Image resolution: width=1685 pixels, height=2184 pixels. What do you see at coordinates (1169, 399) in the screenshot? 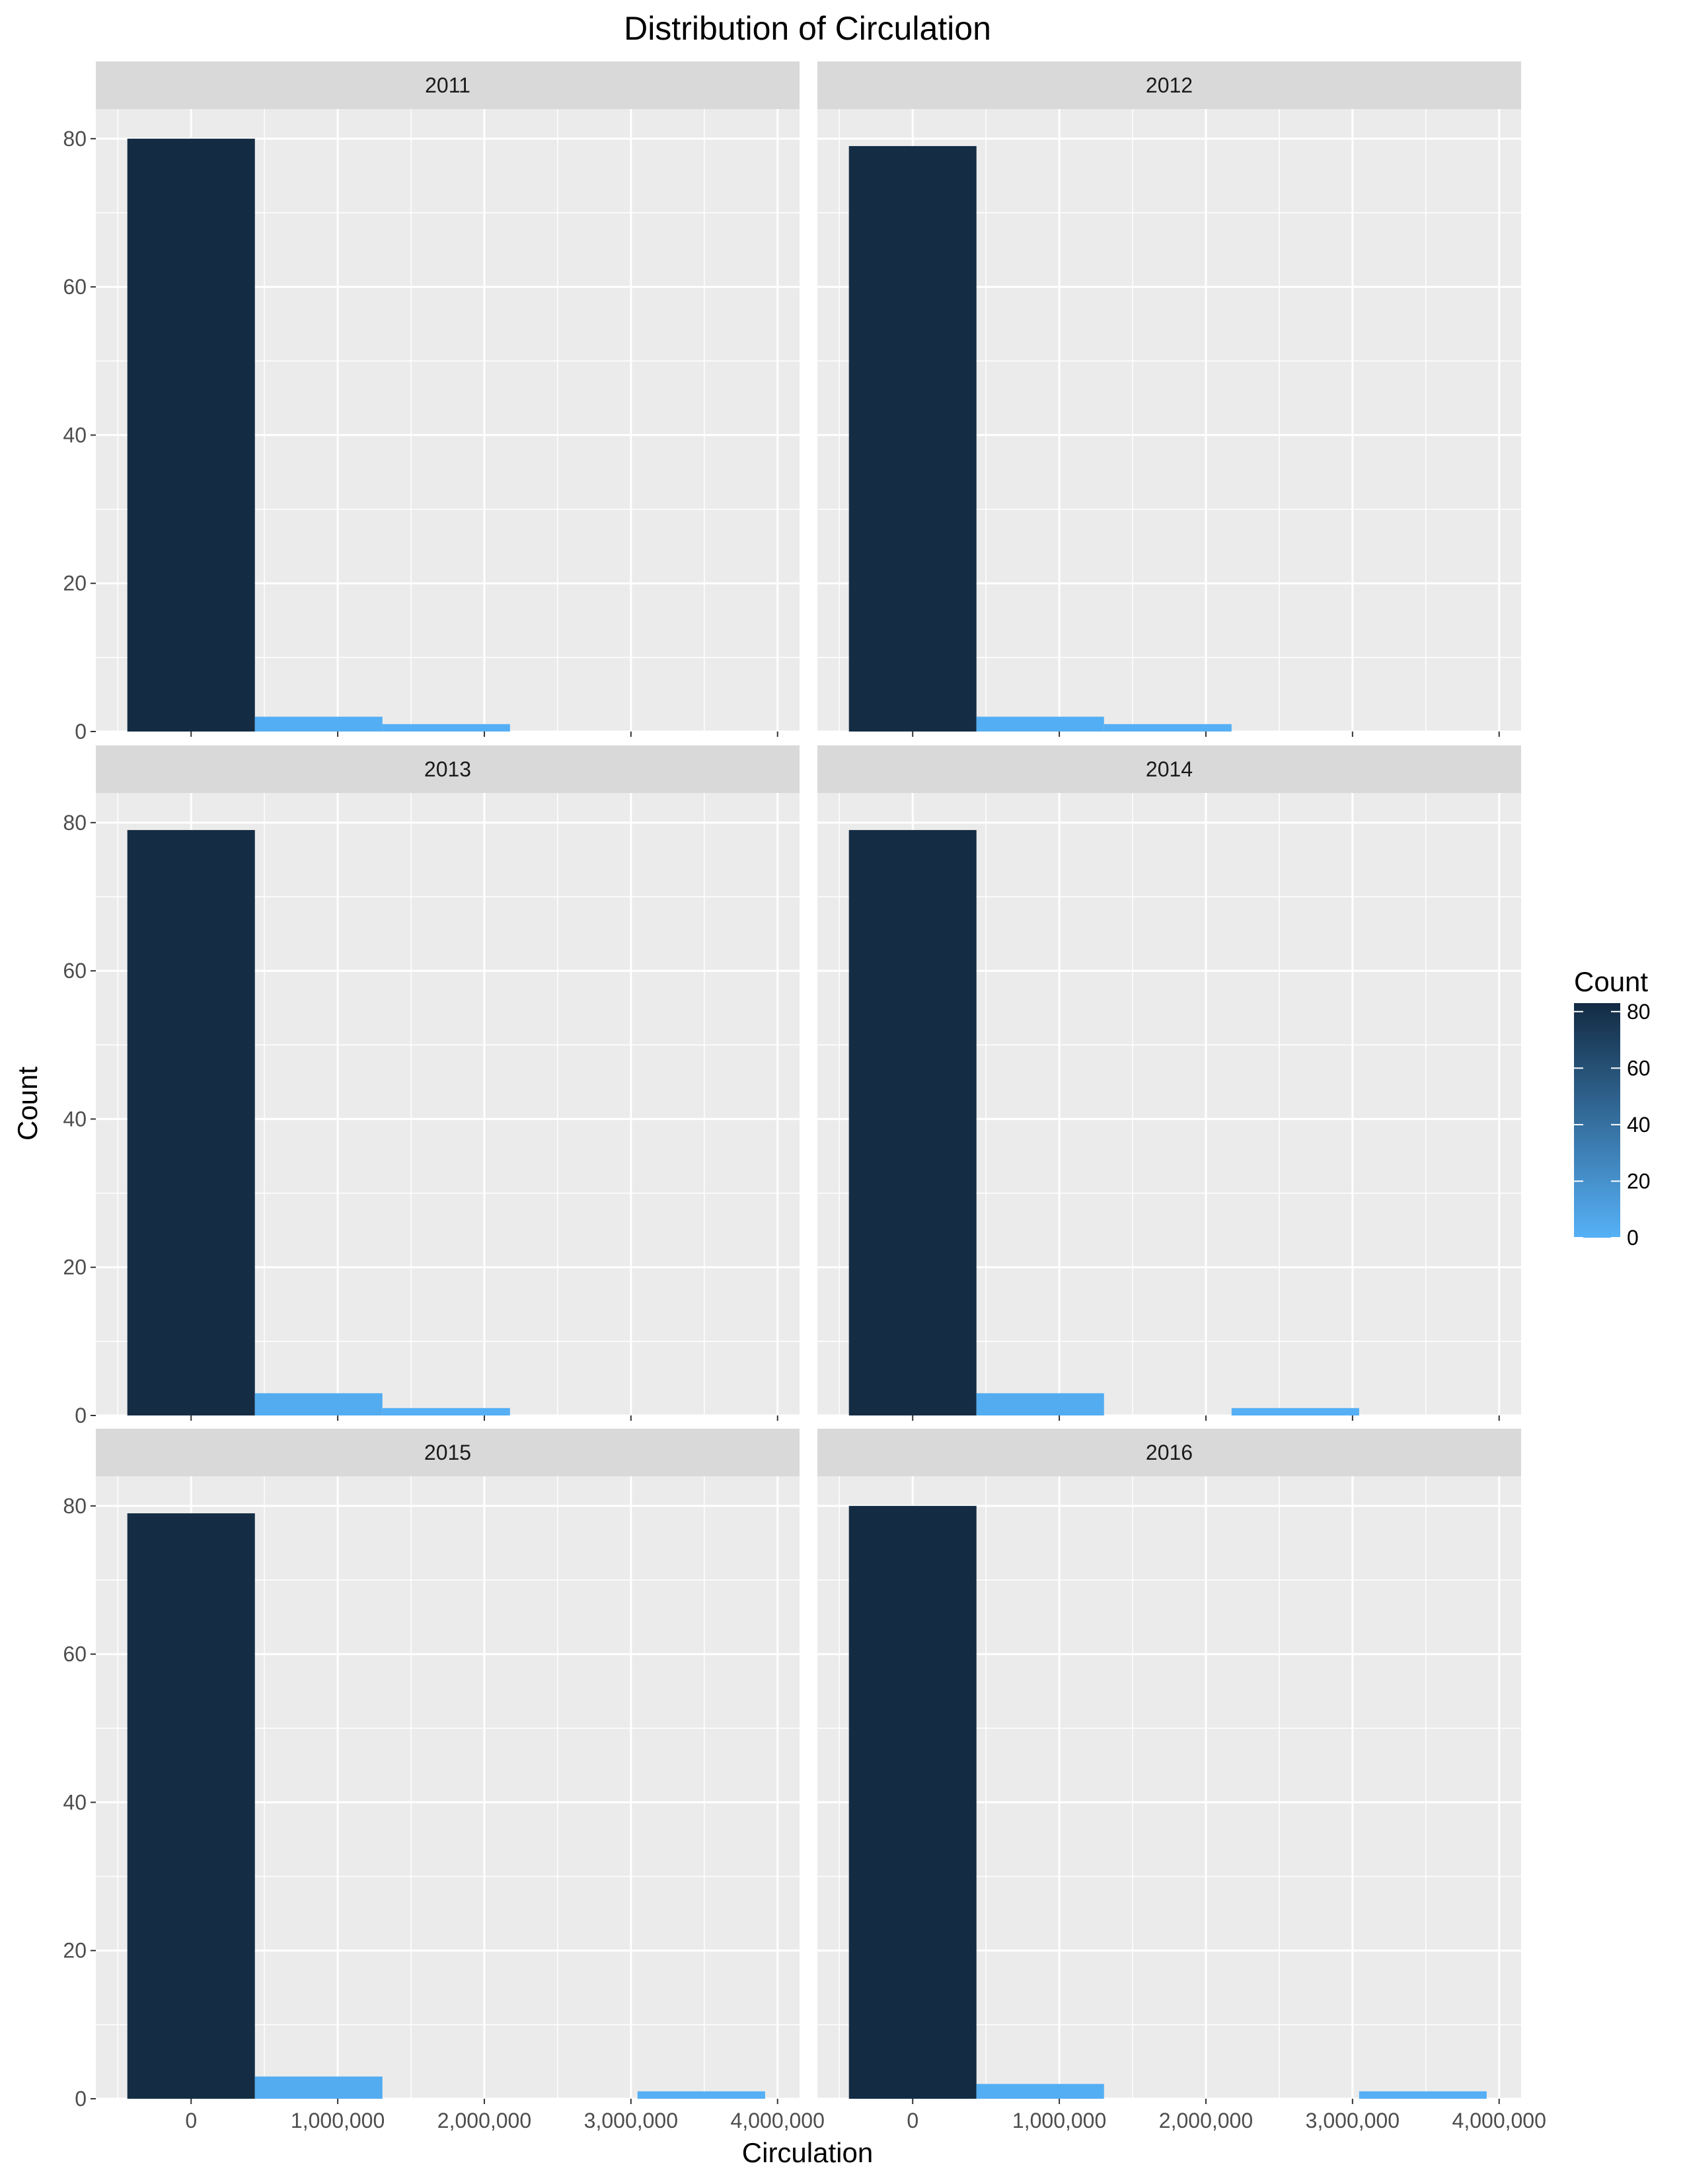
I see `facet-panel-2012: 2012` at bounding box center [1169, 399].